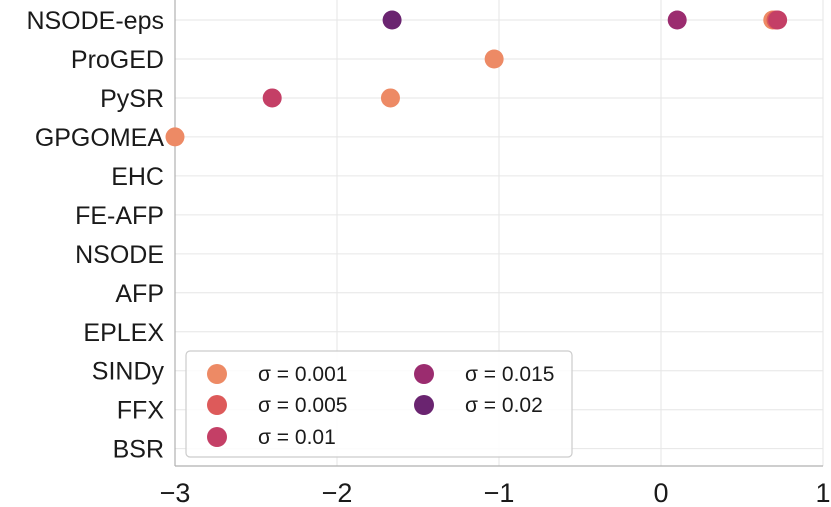 Image resolution: width=831 pixels, height=507 pixels. I want to click on legend-label: σ = 0.015, so click(509, 374).